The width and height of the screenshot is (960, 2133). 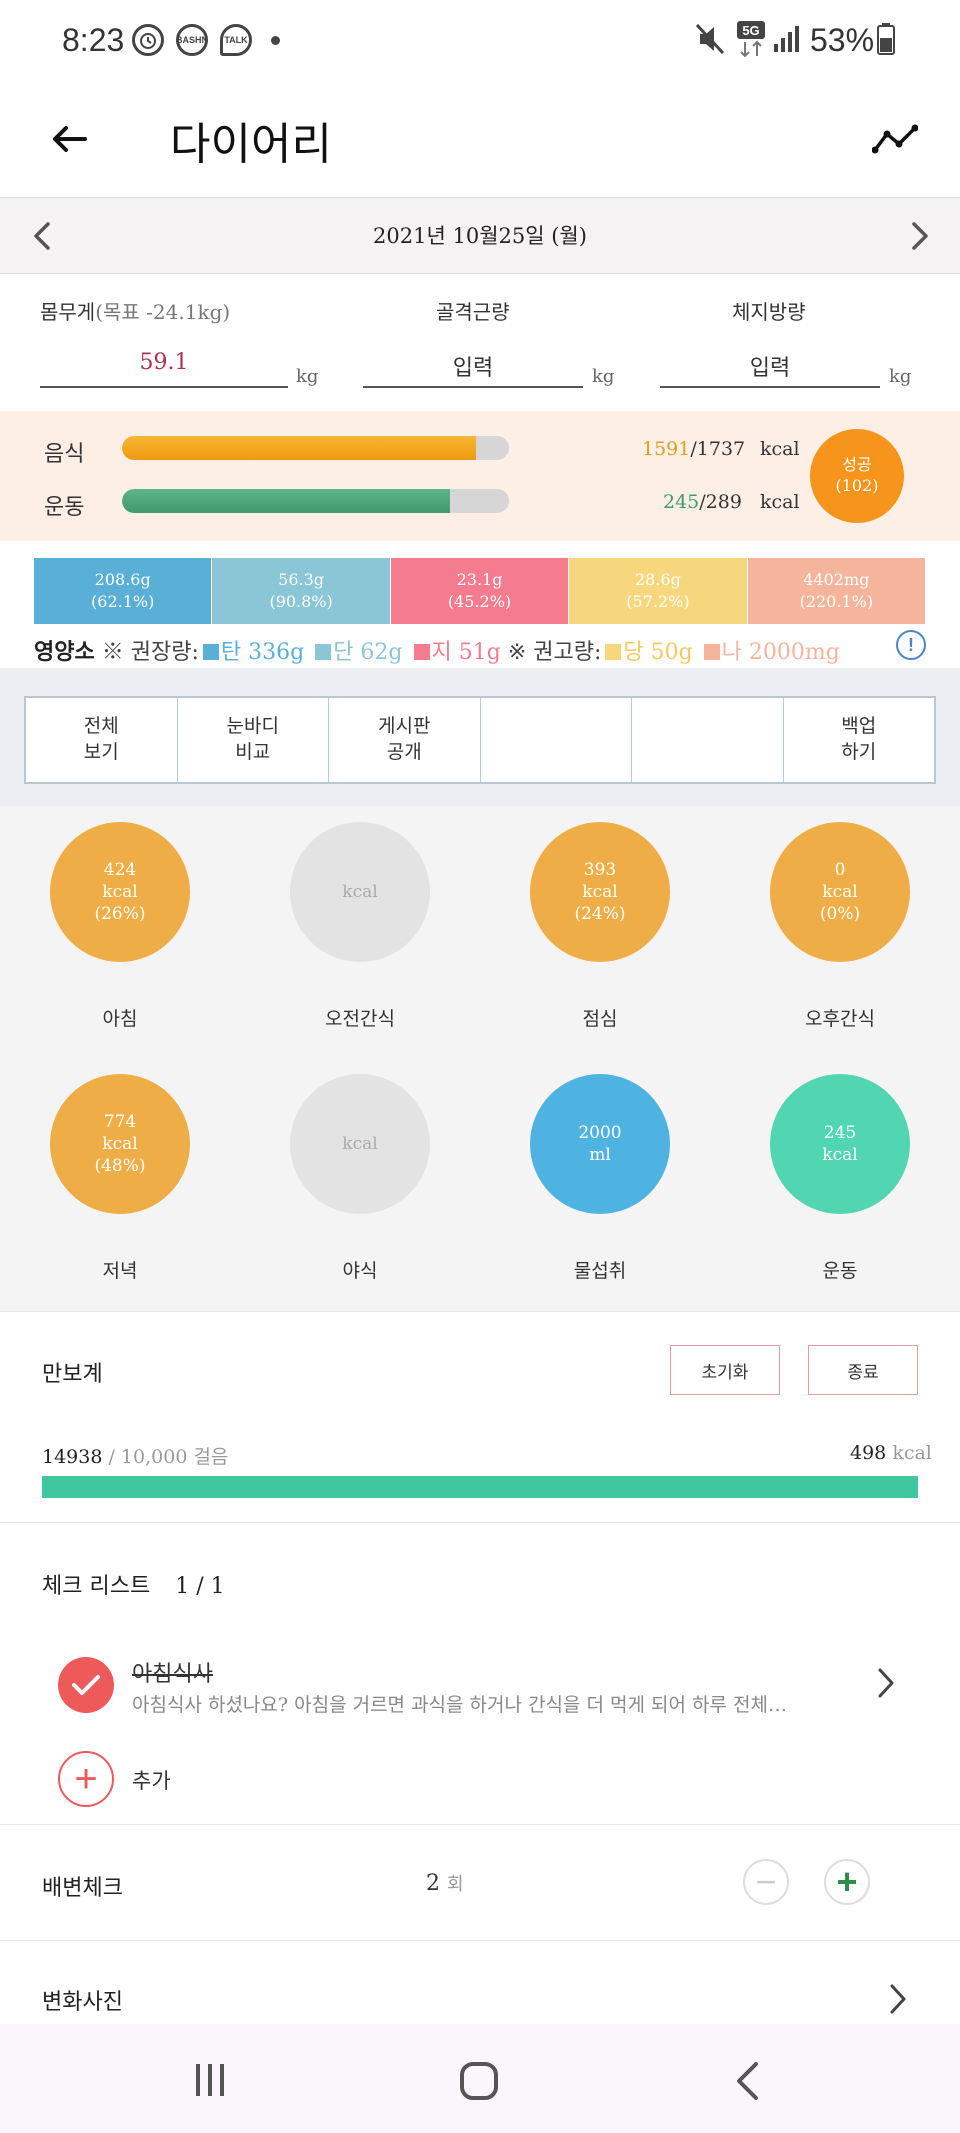 What do you see at coordinates (275, 40) in the screenshot?
I see `notification-dot` at bounding box center [275, 40].